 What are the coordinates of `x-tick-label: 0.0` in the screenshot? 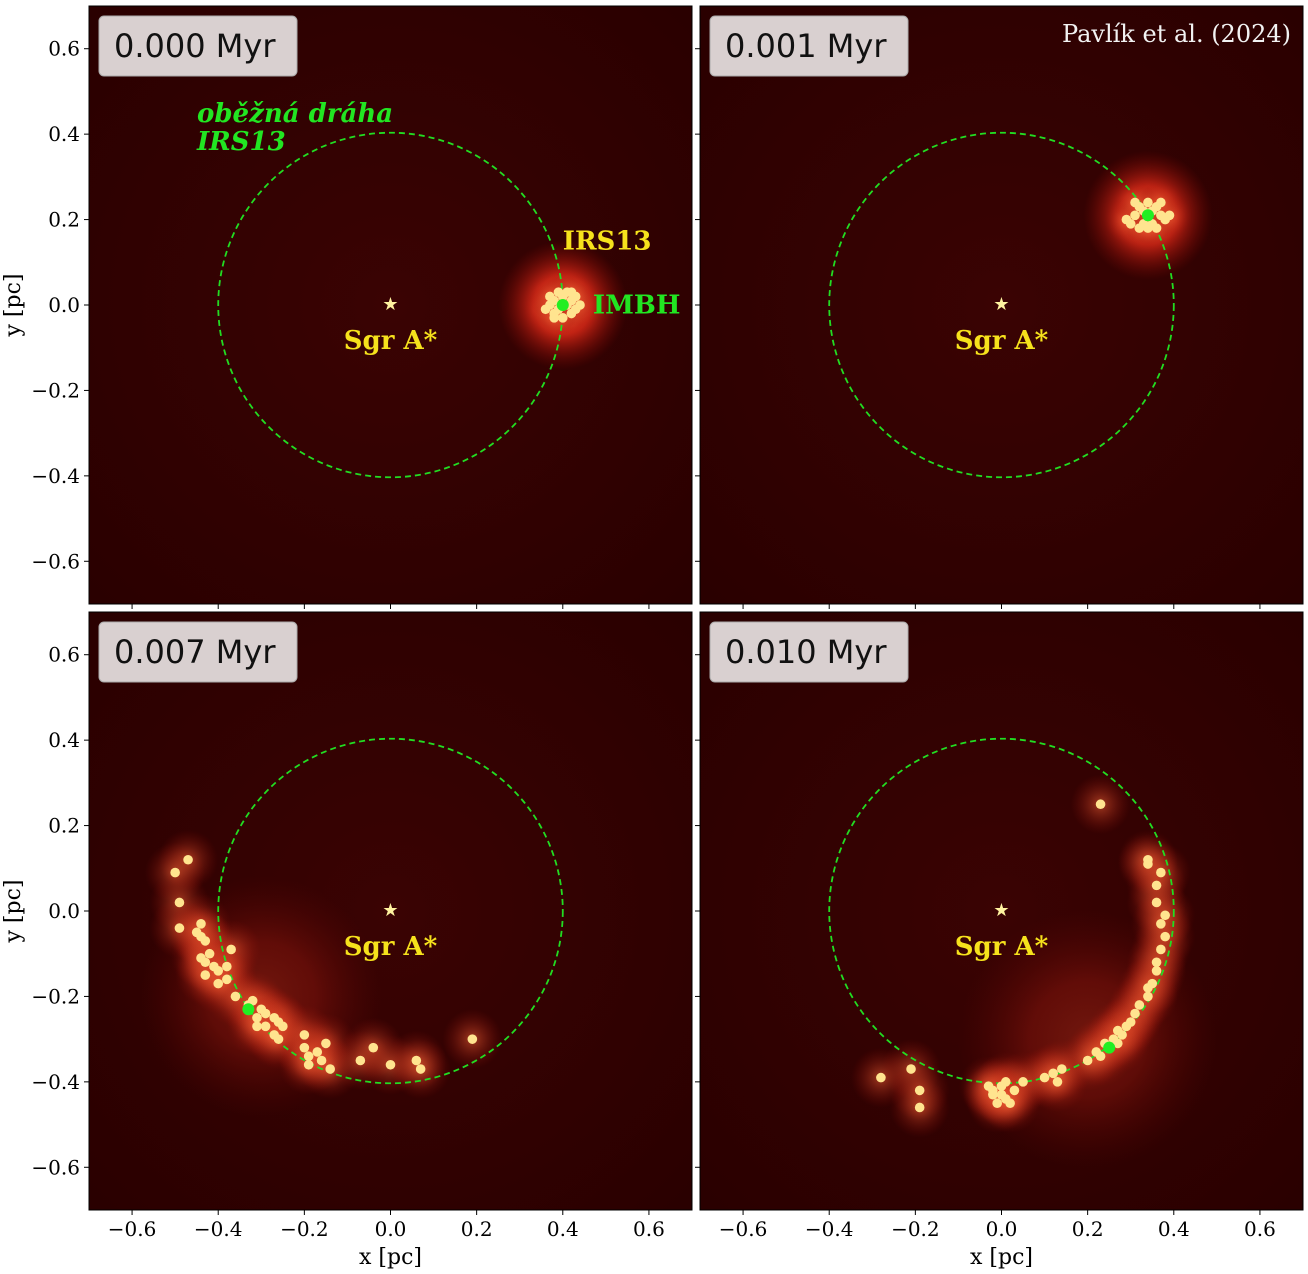 It's located at (1002, 1229).